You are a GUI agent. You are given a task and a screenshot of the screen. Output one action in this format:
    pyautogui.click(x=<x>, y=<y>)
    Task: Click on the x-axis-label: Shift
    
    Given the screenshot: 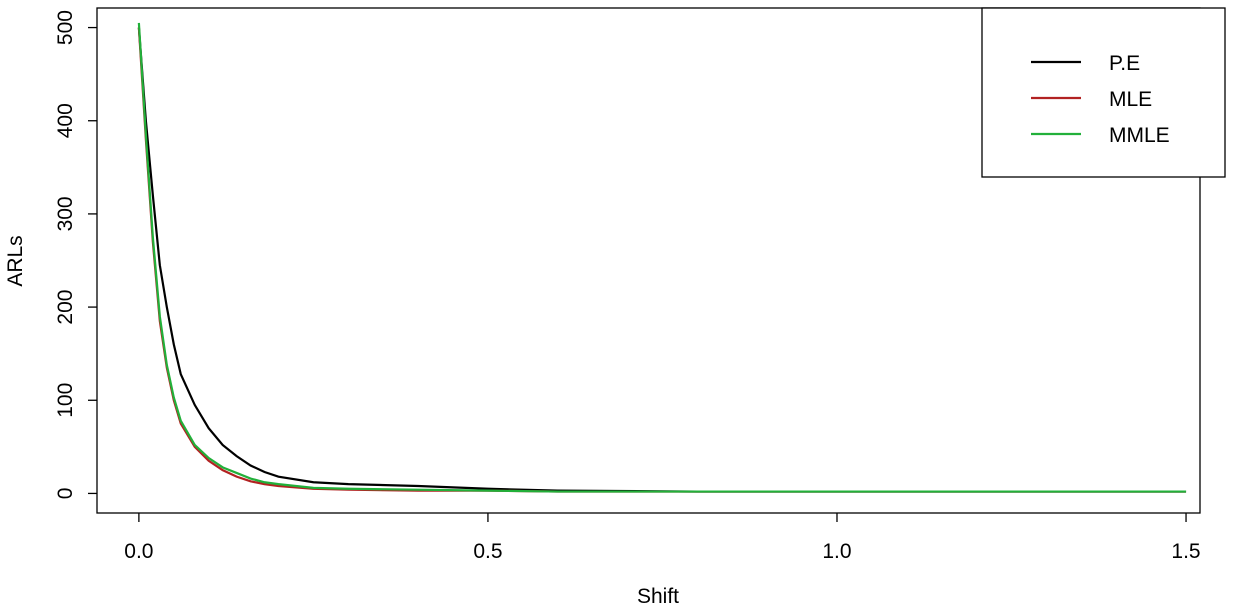 What is the action you would take?
    pyautogui.click(x=658, y=596)
    